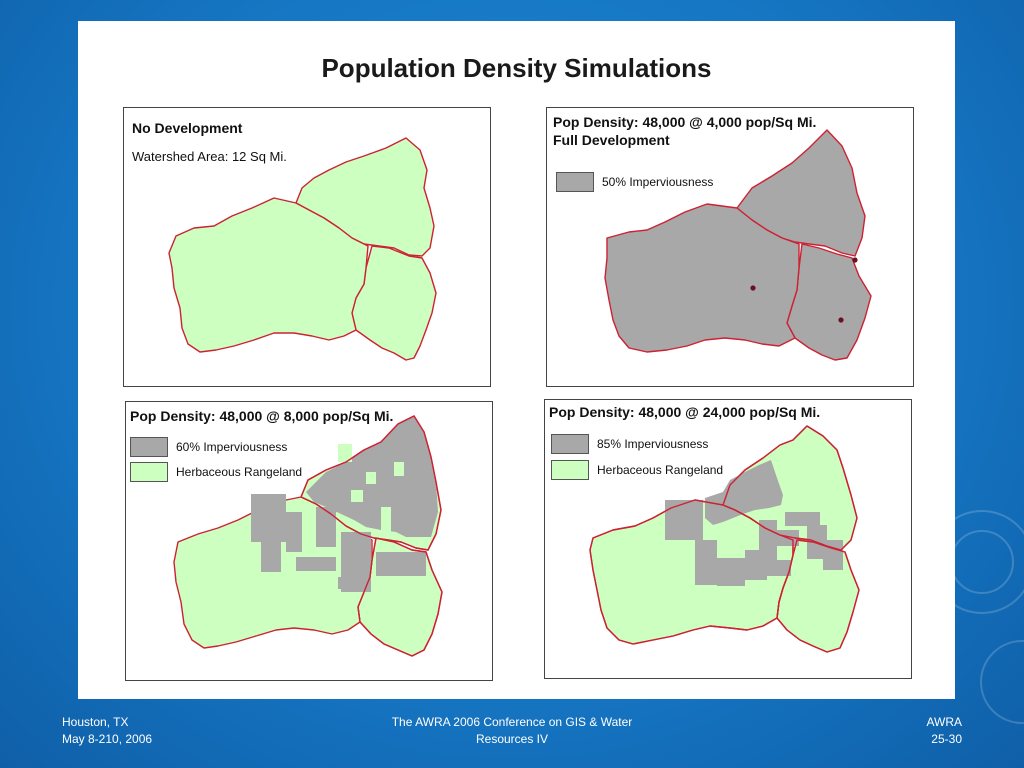  What do you see at coordinates (187, 128) in the screenshot?
I see `panel-title: No Development` at bounding box center [187, 128].